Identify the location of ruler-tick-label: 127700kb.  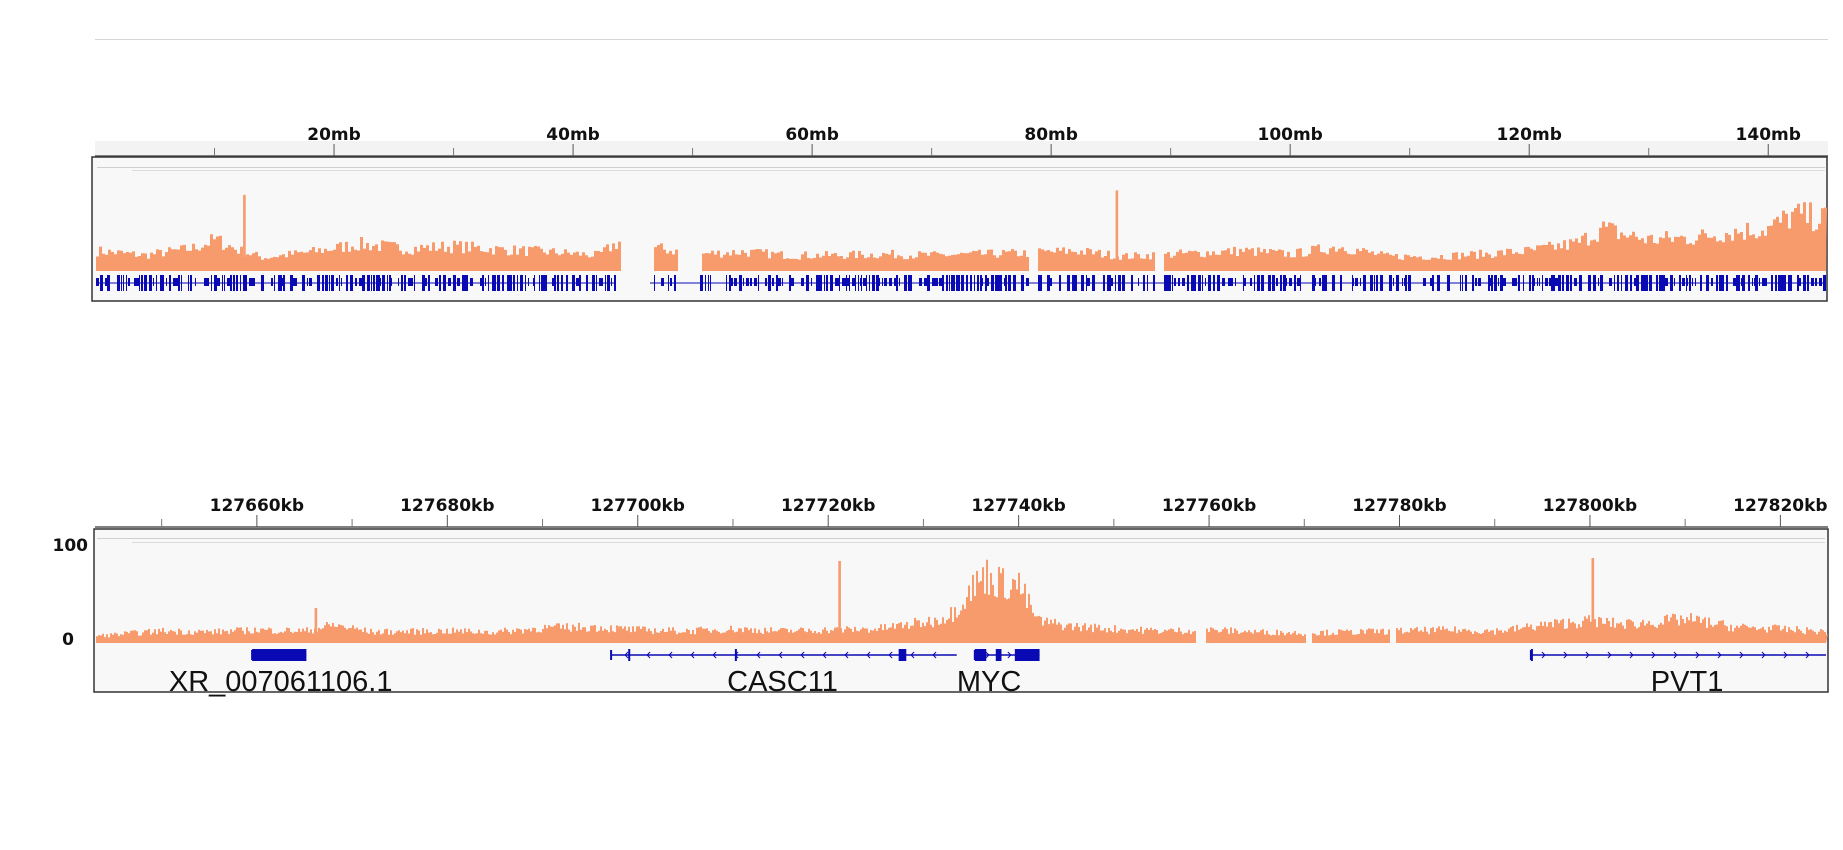
(638, 506).